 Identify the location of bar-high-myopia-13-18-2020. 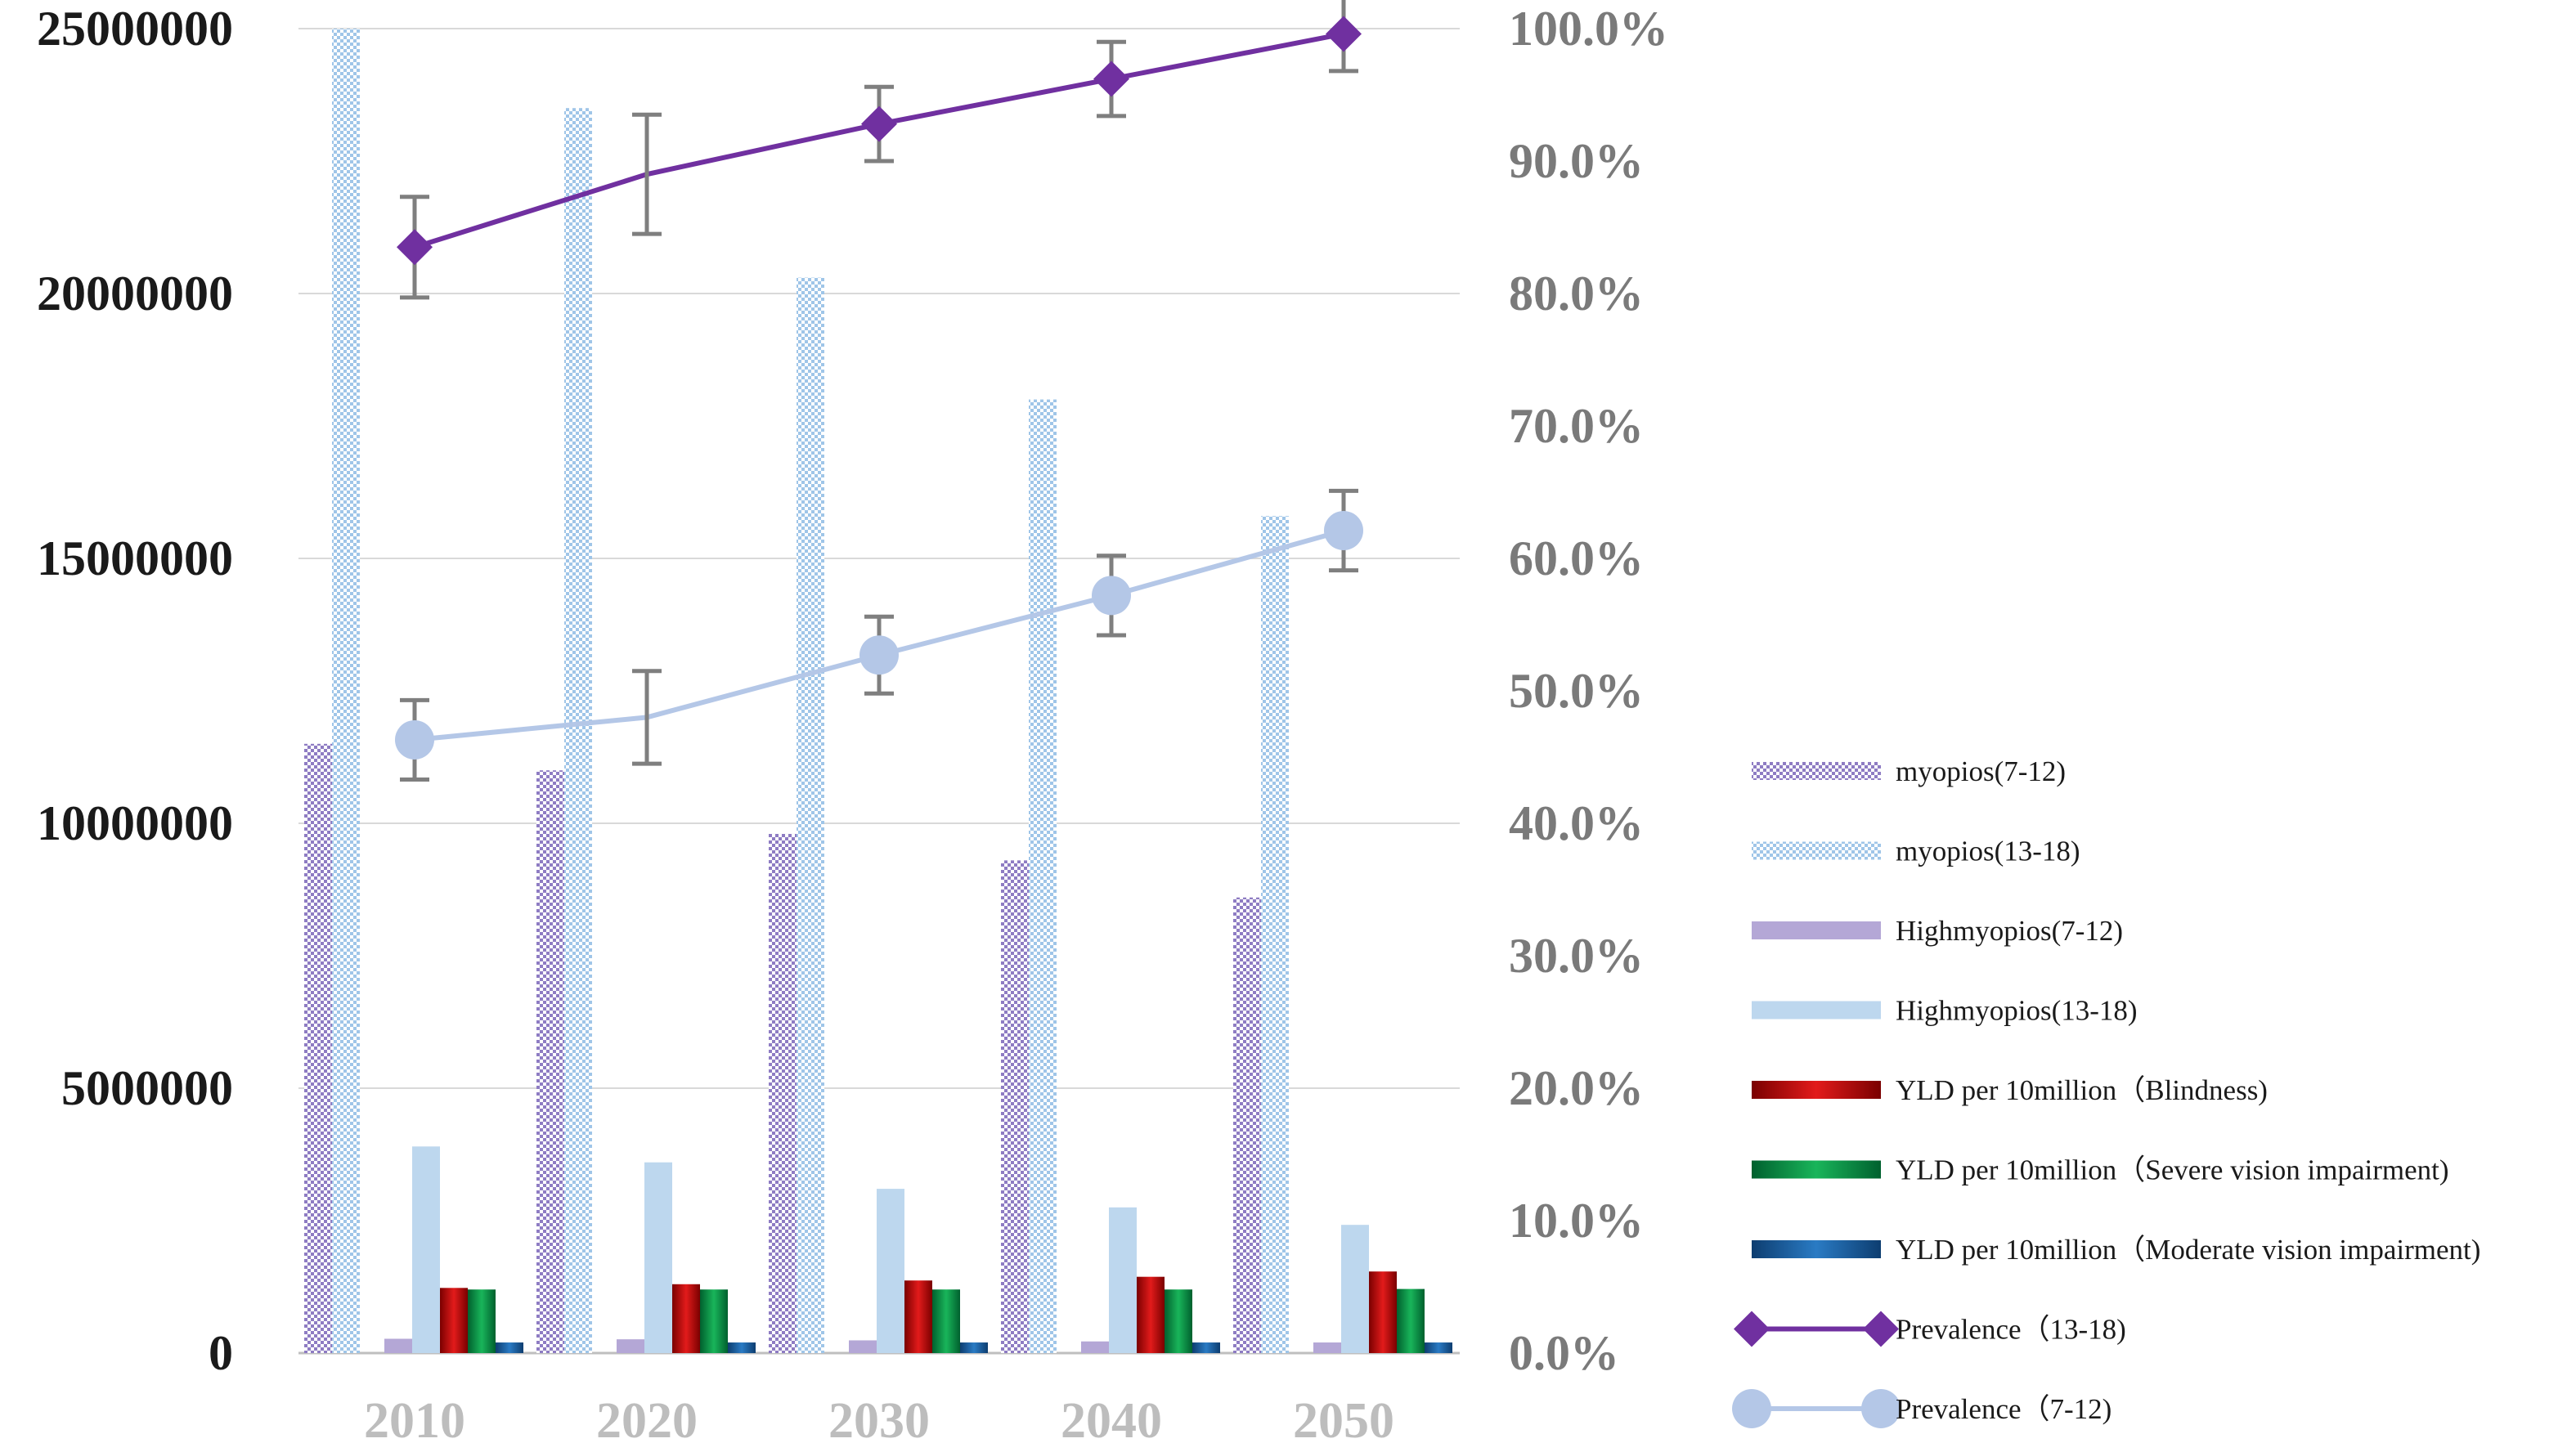
(658, 1257).